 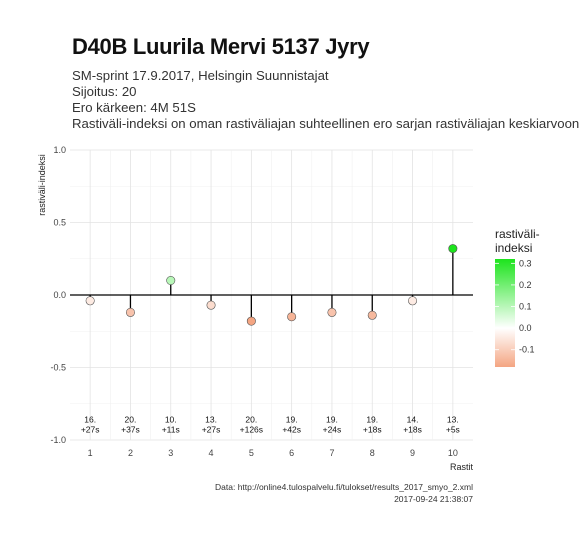 I want to click on y-tick-label: -0.5, so click(x=58, y=368).